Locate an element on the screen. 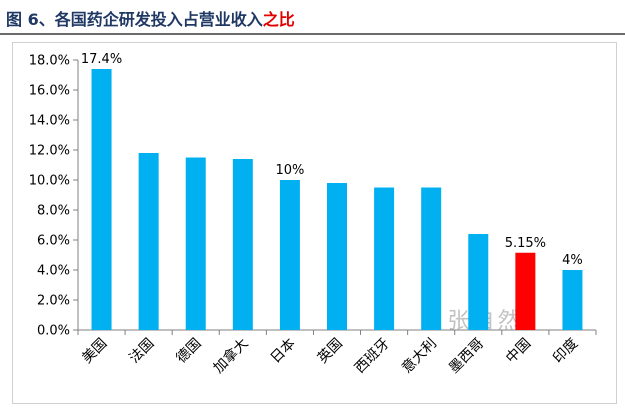 This screenshot has width=625, height=412. chart-title: 图 6、各国药企研发投入占营业收入之比 is located at coordinates (150, 18).